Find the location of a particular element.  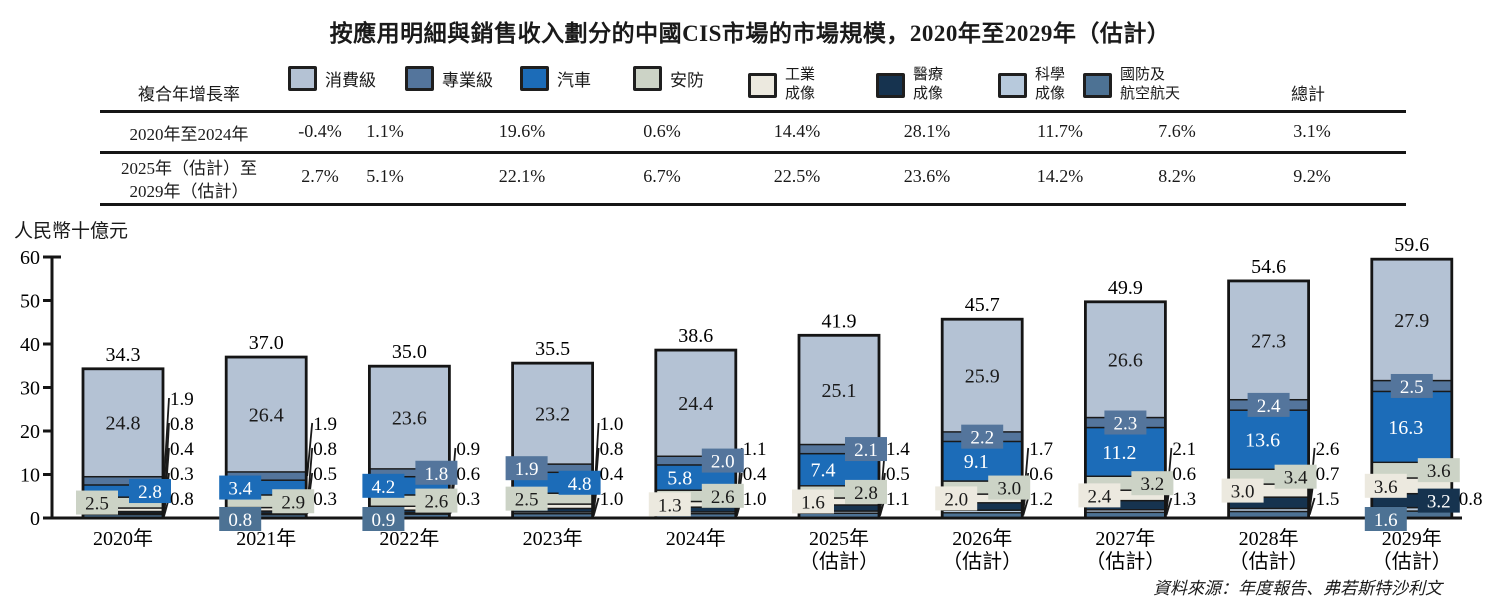

svg-text: 1.6 is located at coordinates (1386, 520).